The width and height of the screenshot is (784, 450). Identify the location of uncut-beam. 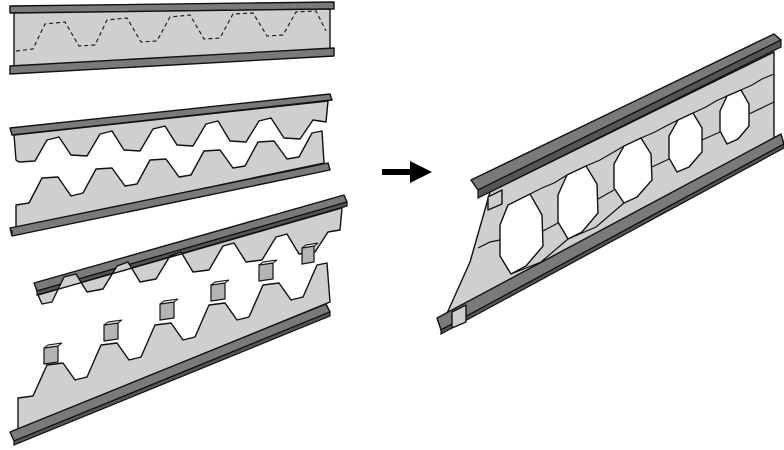
(172, 38).